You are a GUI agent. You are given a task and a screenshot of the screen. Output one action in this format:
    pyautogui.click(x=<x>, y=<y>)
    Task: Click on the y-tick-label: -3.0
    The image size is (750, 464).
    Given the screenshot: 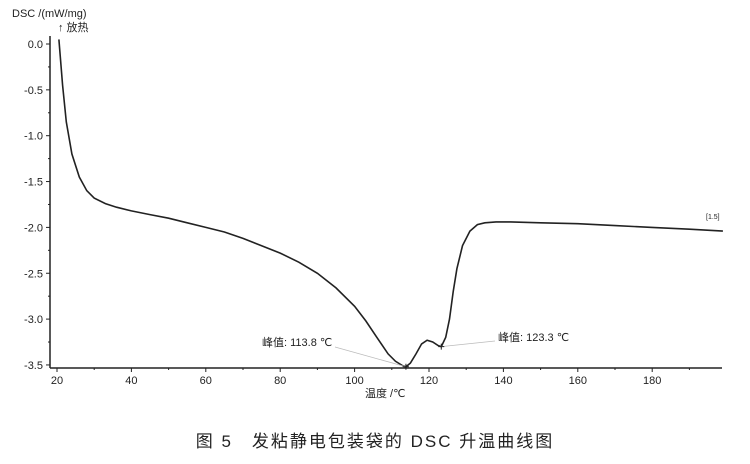 What is the action you would take?
    pyautogui.click(x=33, y=320)
    